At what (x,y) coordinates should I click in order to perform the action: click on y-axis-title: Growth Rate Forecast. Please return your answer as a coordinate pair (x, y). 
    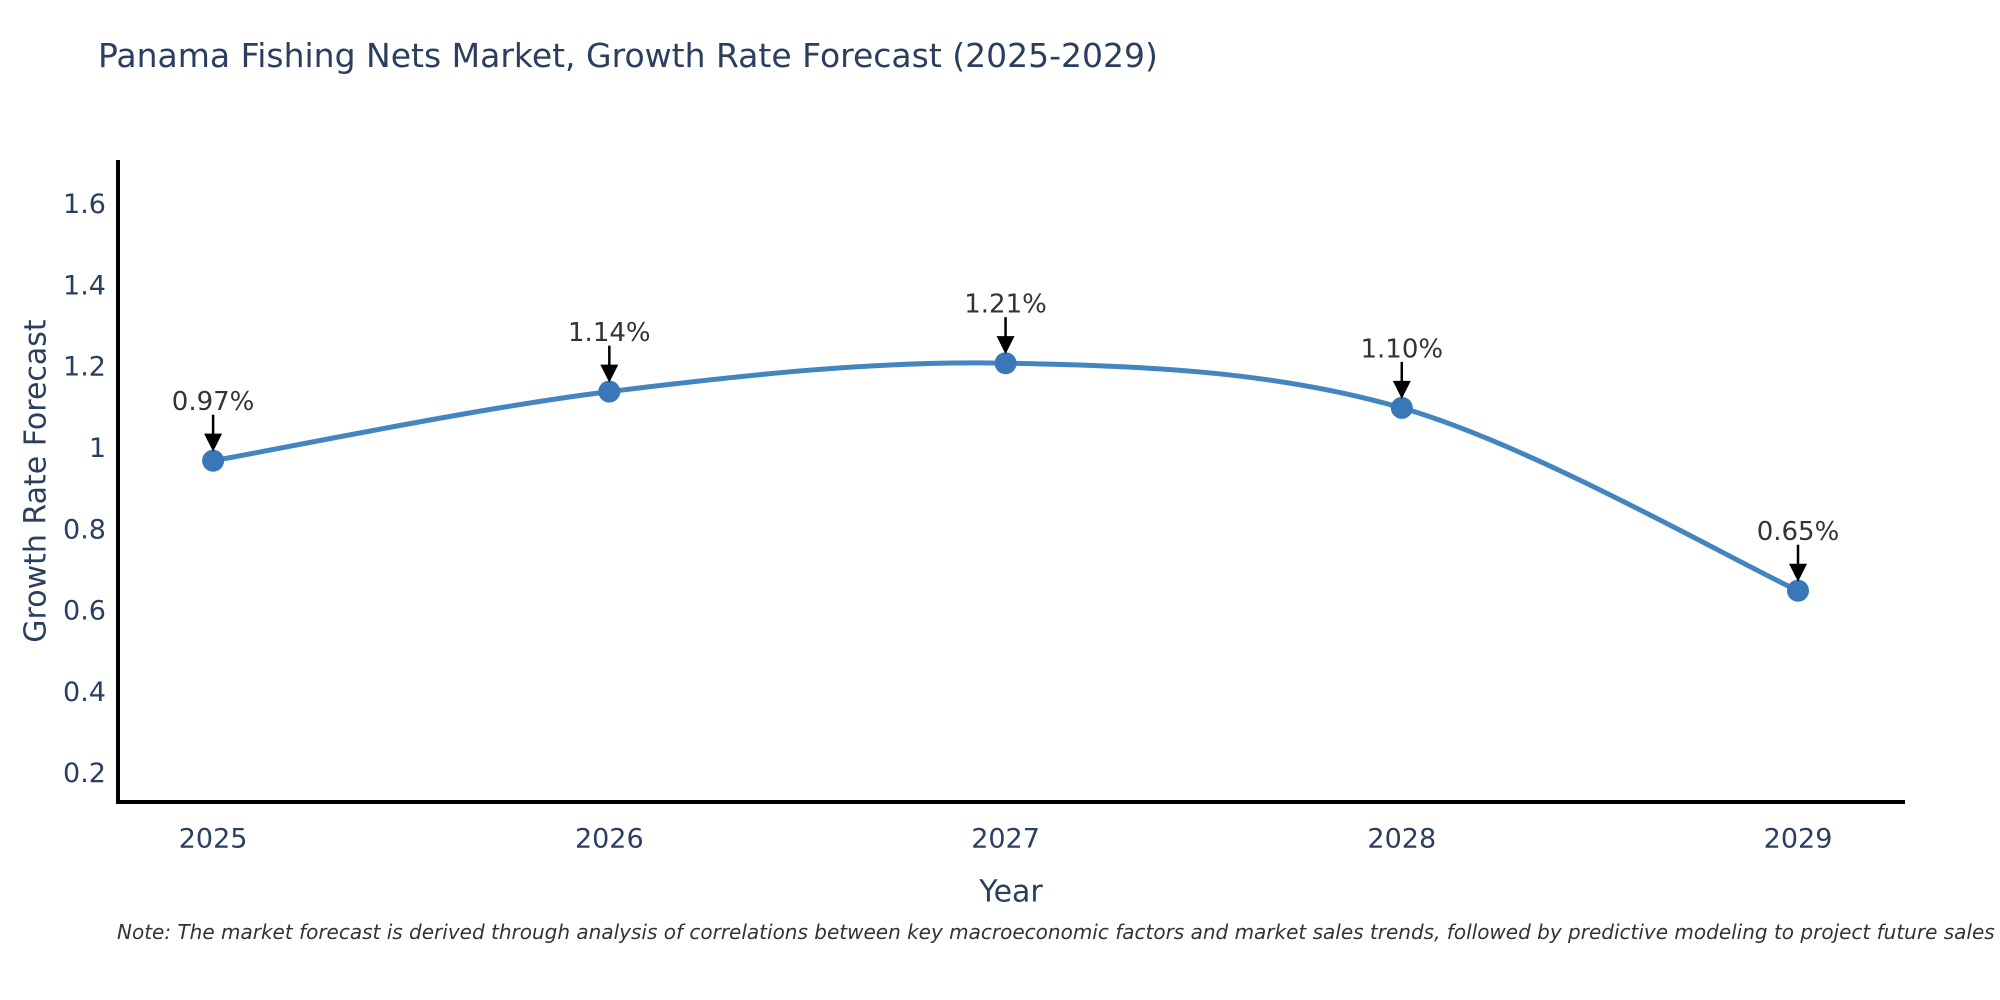
    Looking at the image, I should click on (36, 481).